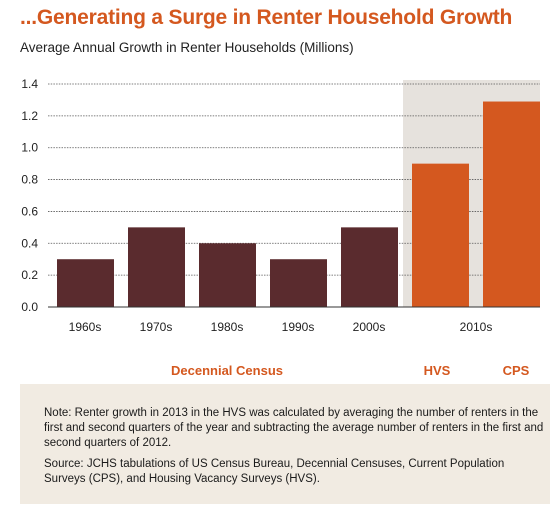 The image size is (558, 513). I want to click on bar-hvs, so click(440, 235).